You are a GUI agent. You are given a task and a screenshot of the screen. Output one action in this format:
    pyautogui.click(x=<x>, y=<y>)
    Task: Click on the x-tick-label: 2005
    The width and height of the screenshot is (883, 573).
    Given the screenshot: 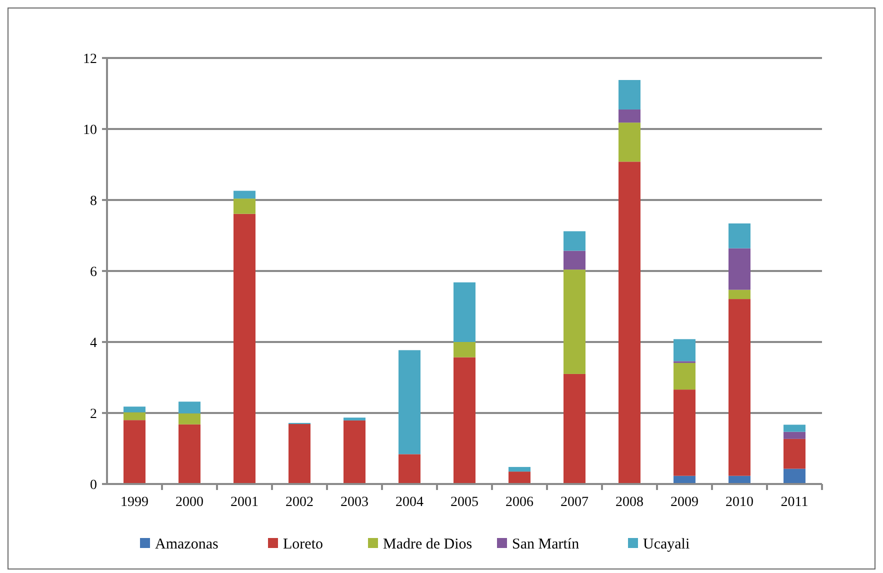 What is the action you would take?
    pyautogui.click(x=464, y=502)
    